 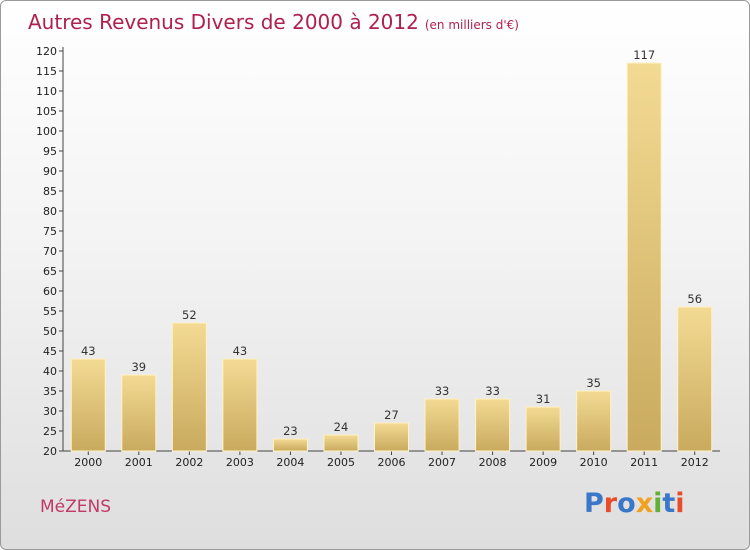 What do you see at coordinates (138, 367) in the screenshot?
I see `value-label-2001: 39` at bounding box center [138, 367].